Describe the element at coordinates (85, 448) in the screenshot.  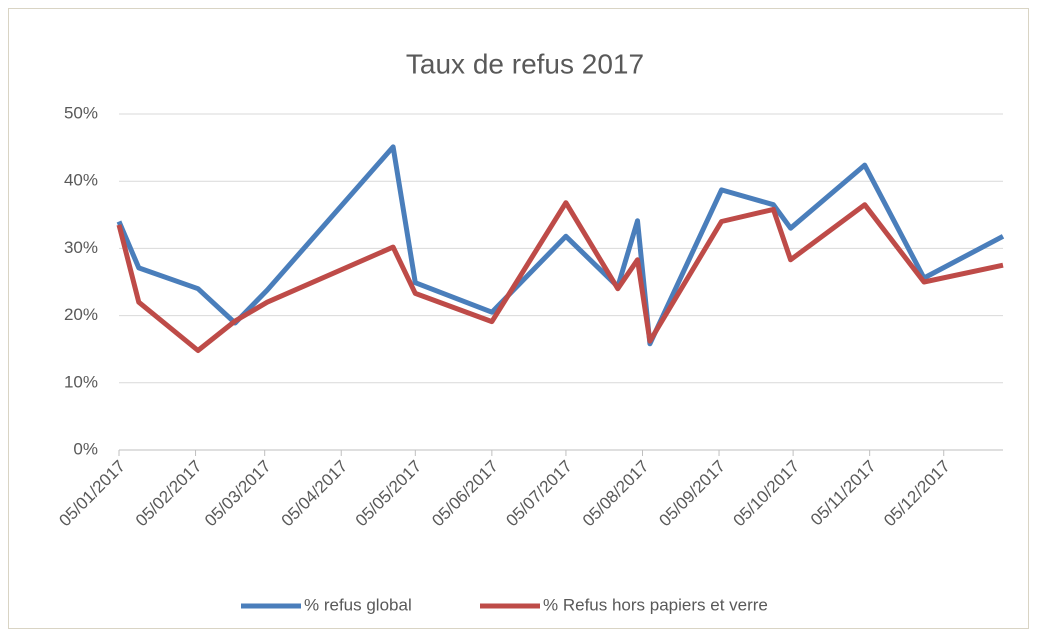
I see `y-tick-label: 0%` at that location.